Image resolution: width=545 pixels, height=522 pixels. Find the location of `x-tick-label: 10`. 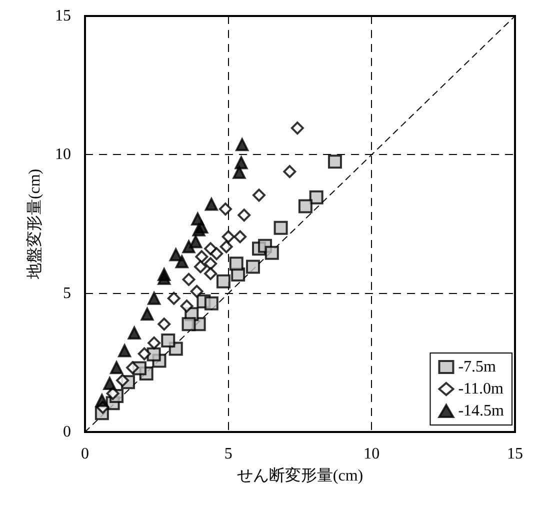

x-tick-label: 10 is located at coordinates (372, 454).